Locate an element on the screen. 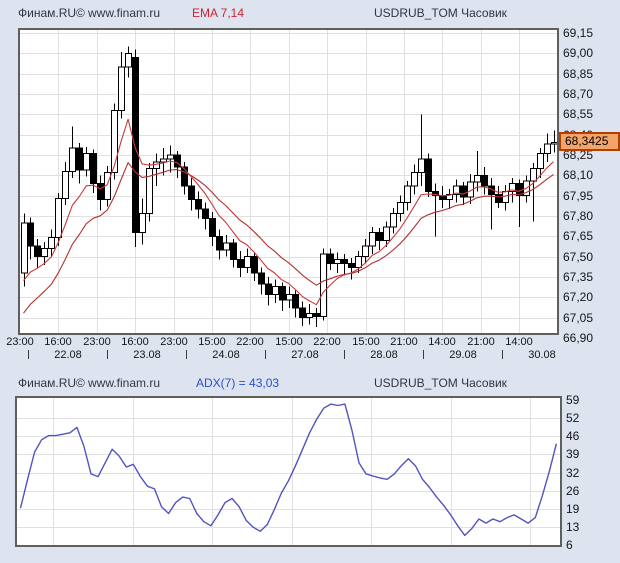 The width and height of the screenshot is (620, 563). adx-axis-label: 19 is located at coordinates (573, 509).